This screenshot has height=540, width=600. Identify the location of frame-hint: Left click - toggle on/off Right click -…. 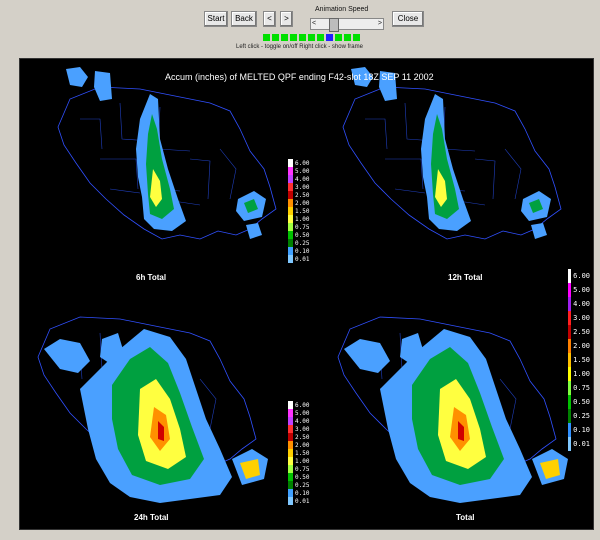
(299, 47).